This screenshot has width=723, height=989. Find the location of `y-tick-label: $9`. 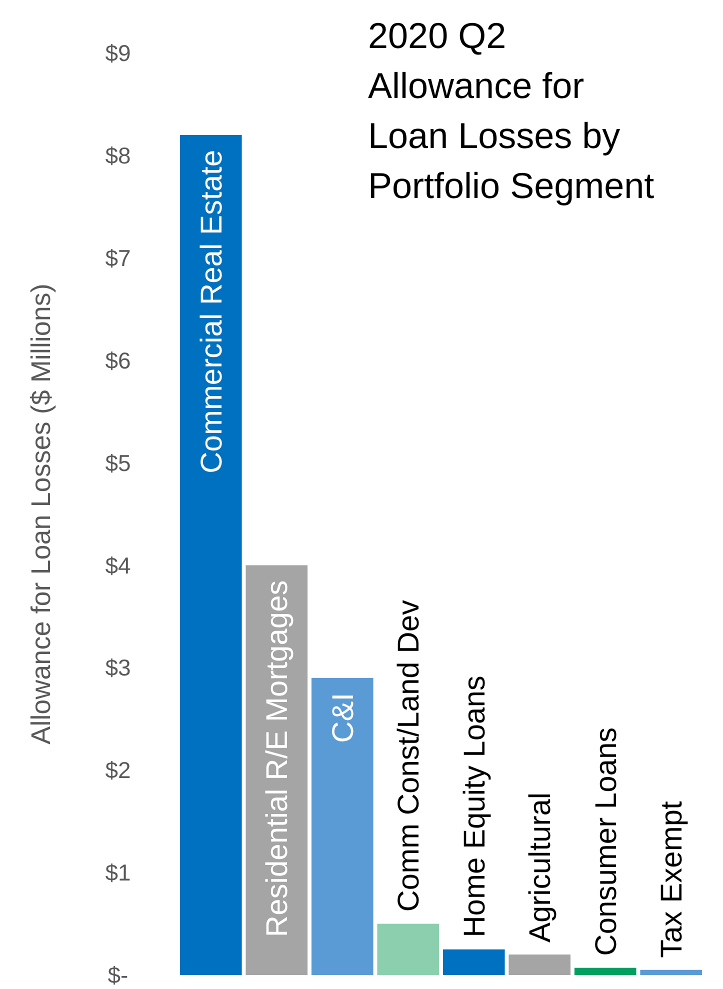

y-tick-label: $9 is located at coordinates (118, 53).